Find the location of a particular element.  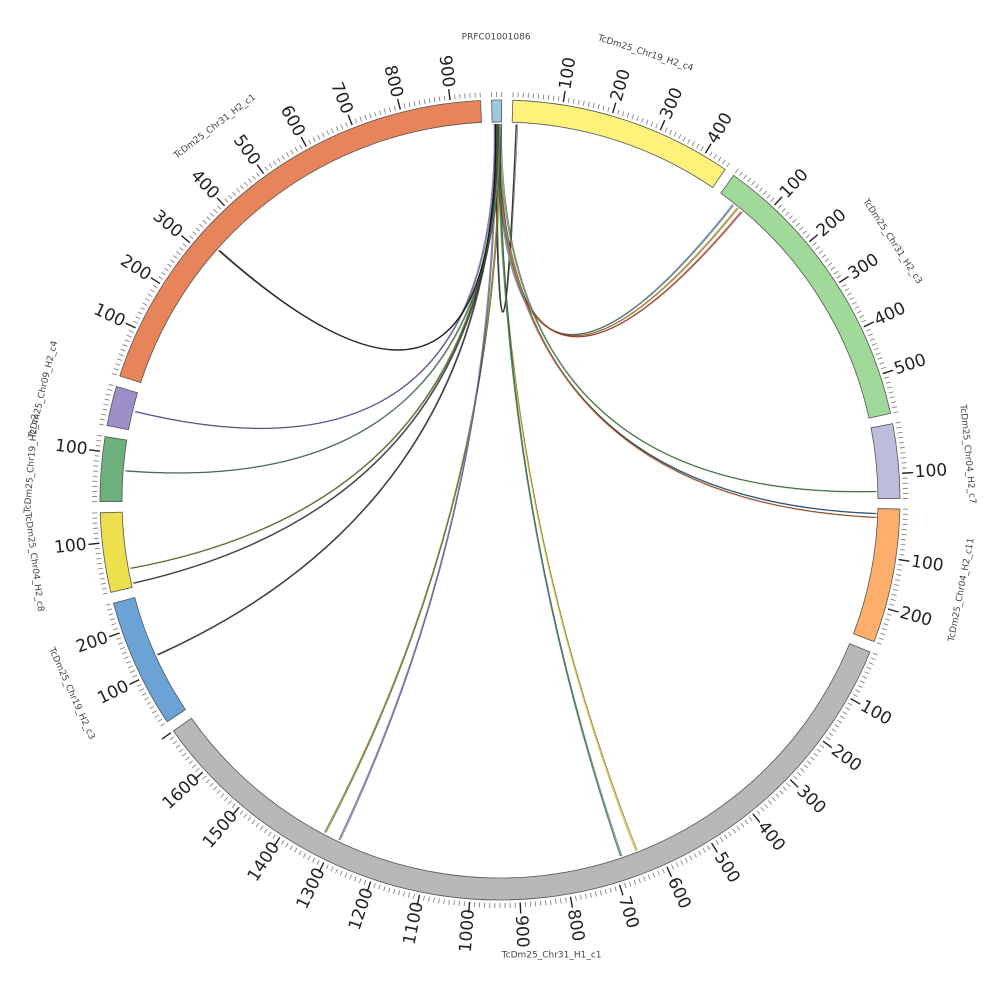

chromosome-label: TcDm25_Chr09_H2_c4 is located at coordinates (44, 390).